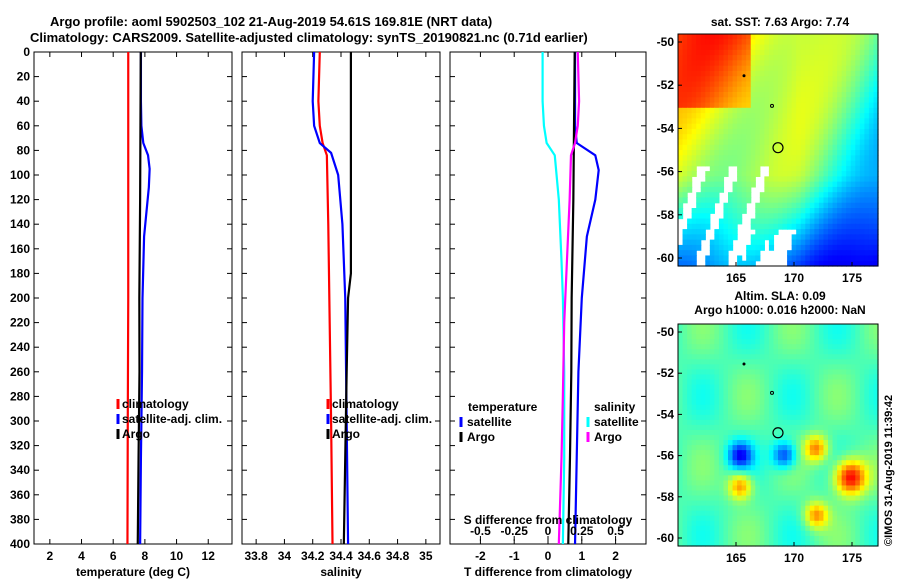  Describe the element at coordinates (666, 373) in the screenshot. I see `map-y-tick-label: -52` at that location.